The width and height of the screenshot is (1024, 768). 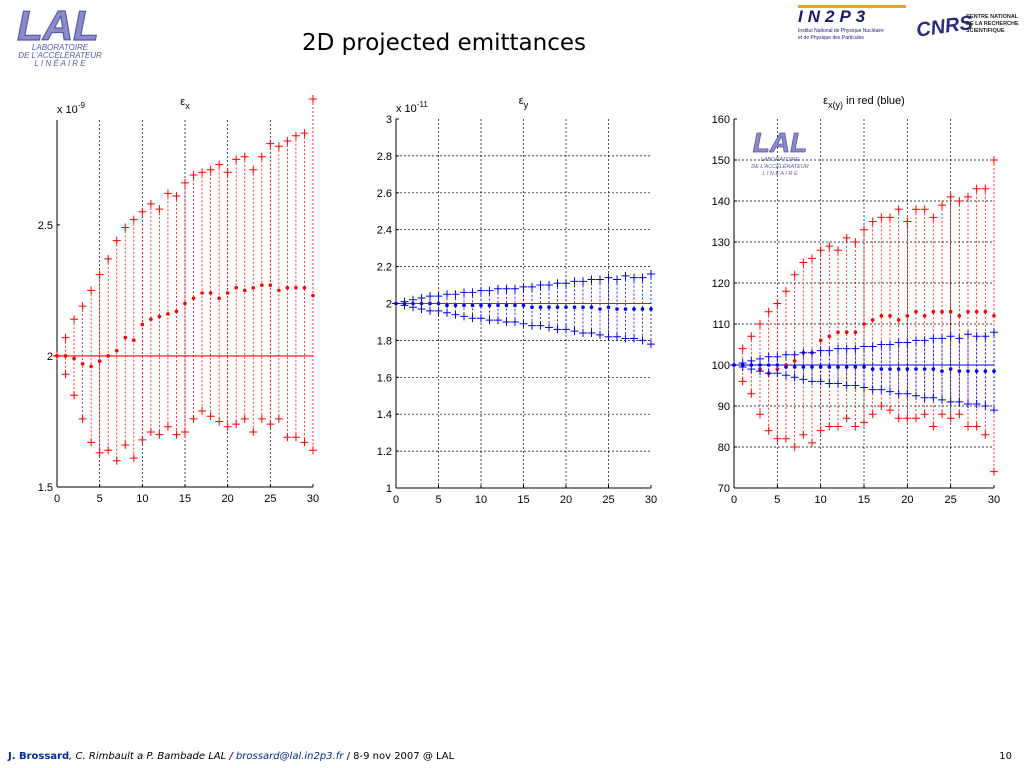 I want to click on footer-email-link: brossard@lal.in2p3.fr, so click(x=289, y=756).